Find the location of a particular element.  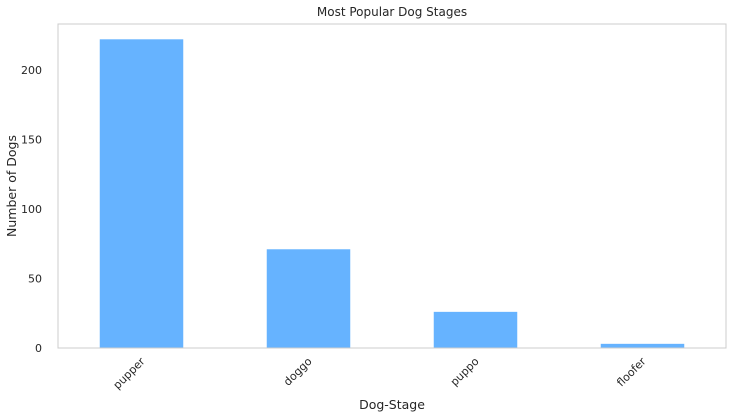

bar-pupper is located at coordinates (141, 194).